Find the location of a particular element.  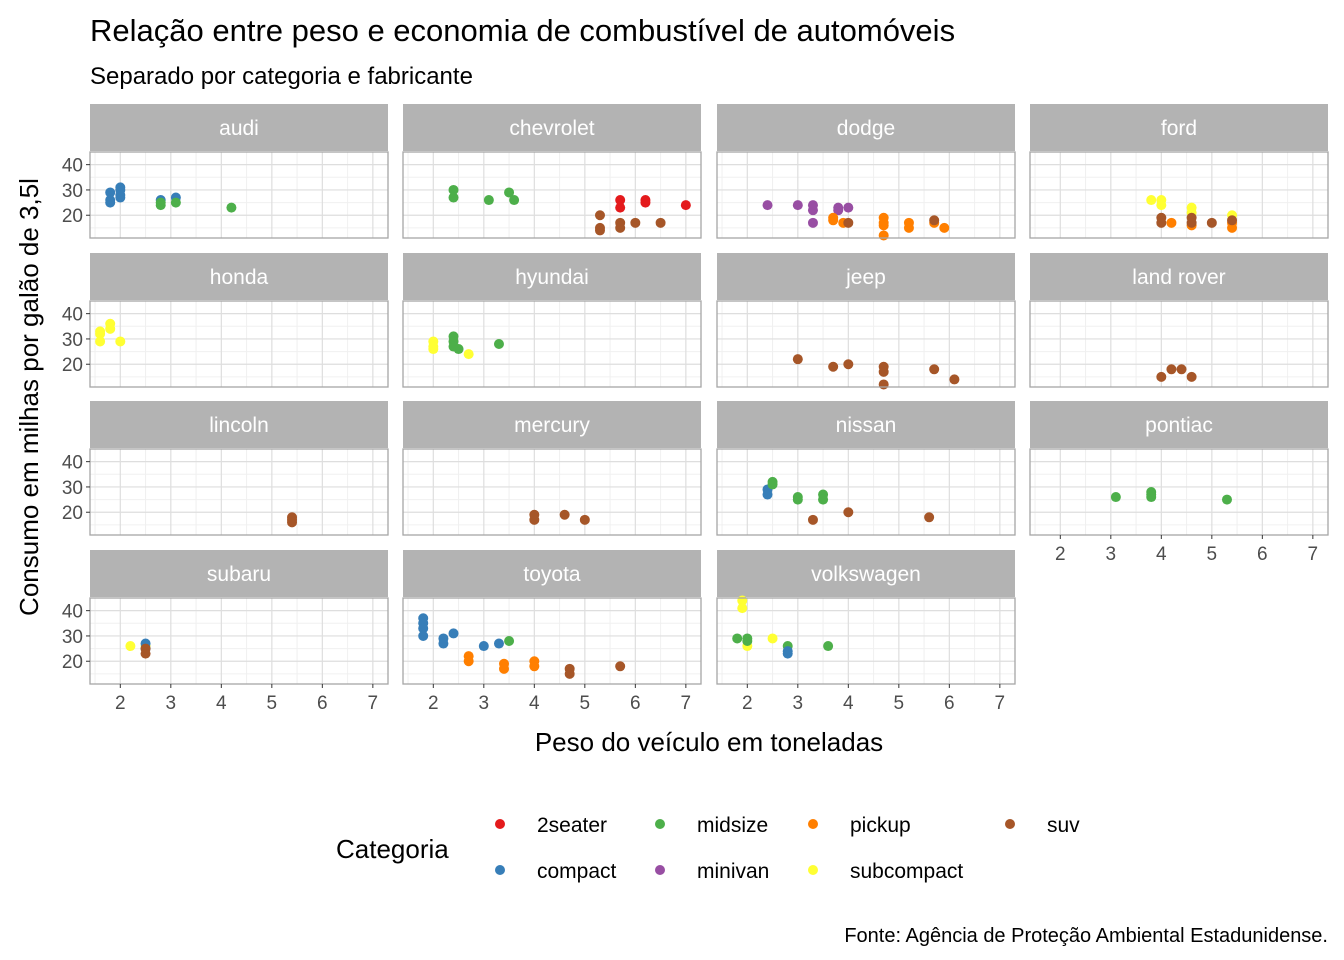

panel-nissan: nissan is located at coordinates (866, 468).